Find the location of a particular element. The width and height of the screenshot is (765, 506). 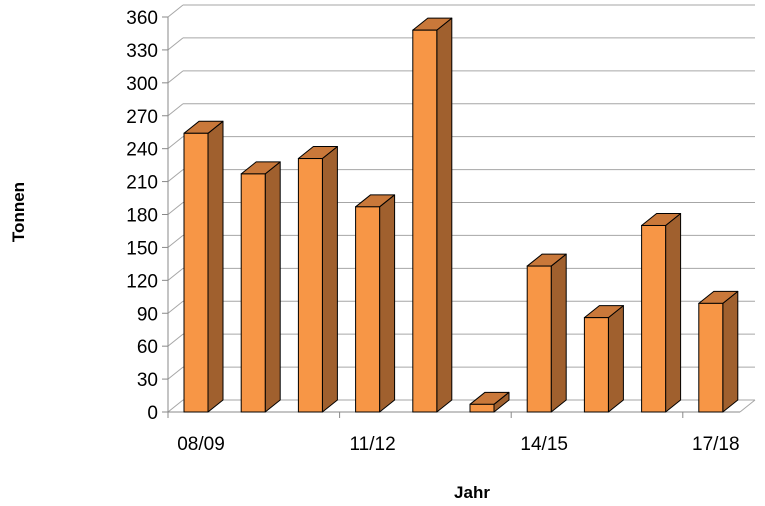

y-tick-labels: 0 30 60 90 120 150 180 210 240 270 300 330 360 is located at coordinates (142, 216).